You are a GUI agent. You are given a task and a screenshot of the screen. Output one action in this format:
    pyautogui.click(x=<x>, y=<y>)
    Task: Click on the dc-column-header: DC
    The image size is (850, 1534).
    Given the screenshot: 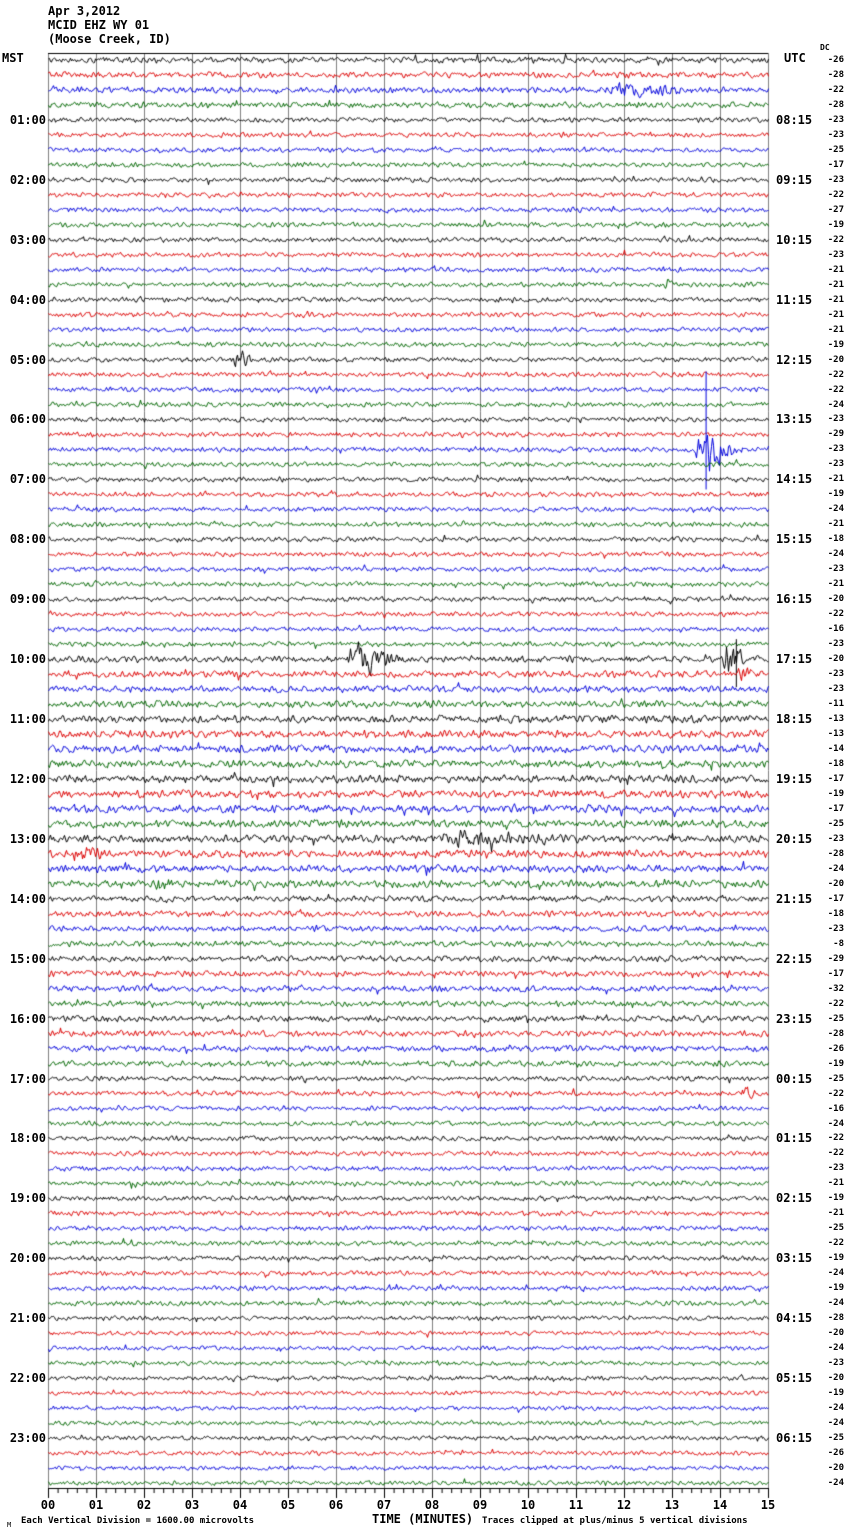 What is the action you would take?
    pyautogui.click(x=825, y=47)
    